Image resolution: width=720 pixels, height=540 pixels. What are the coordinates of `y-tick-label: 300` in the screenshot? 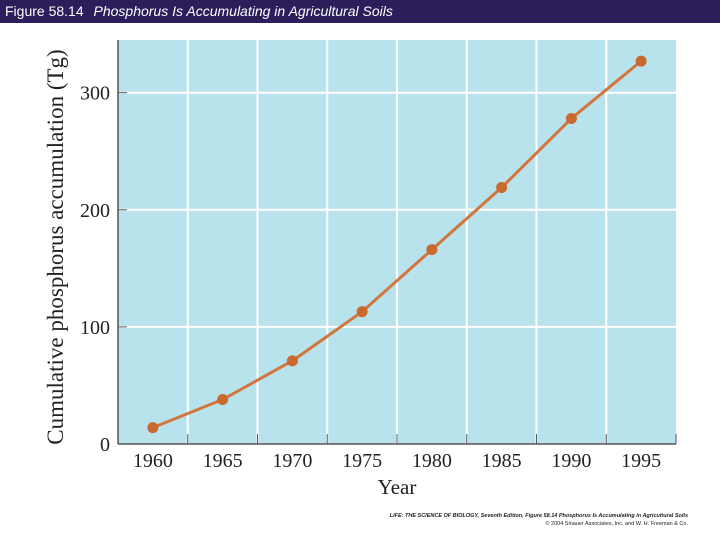 It's located at (95, 94).